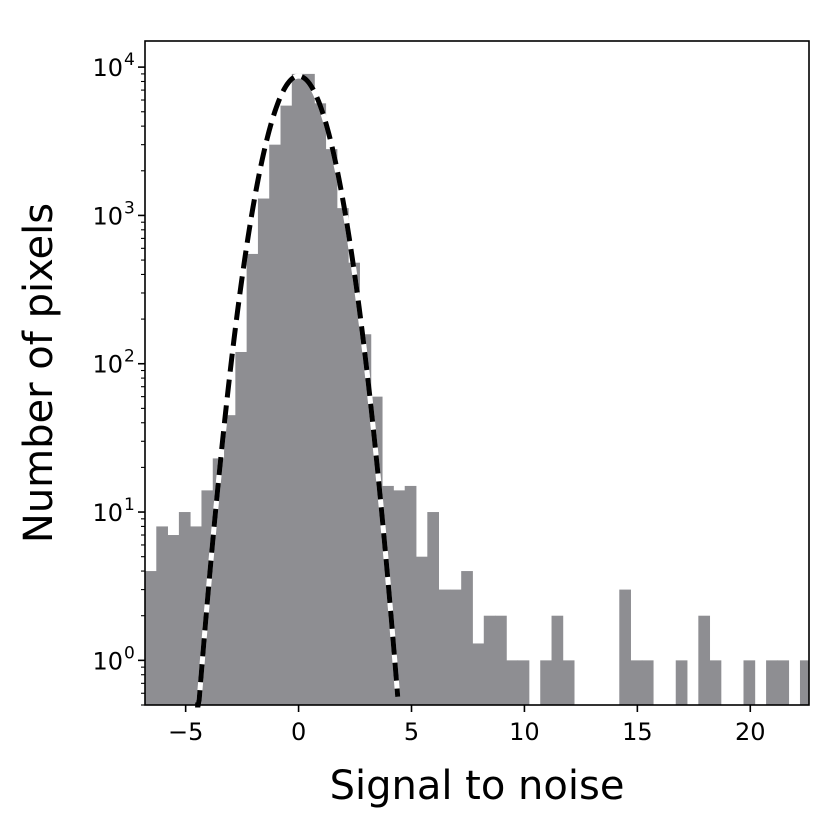 This screenshot has width=830, height=830. Describe the element at coordinates (750, 732) in the screenshot. I see `x-tick-label: 20` at that location.